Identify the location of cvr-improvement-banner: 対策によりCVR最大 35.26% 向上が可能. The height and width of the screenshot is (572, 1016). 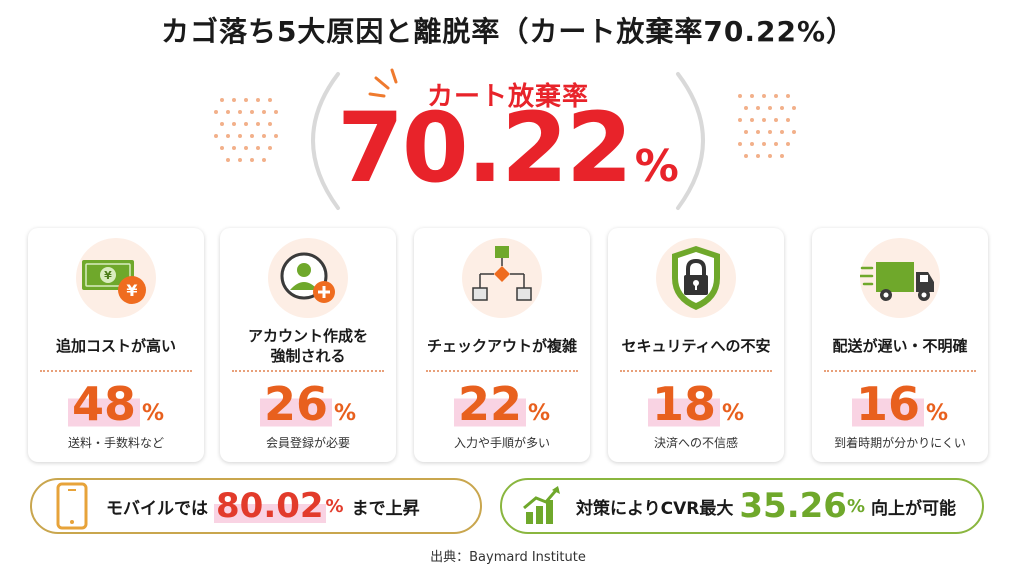
(742, 506).